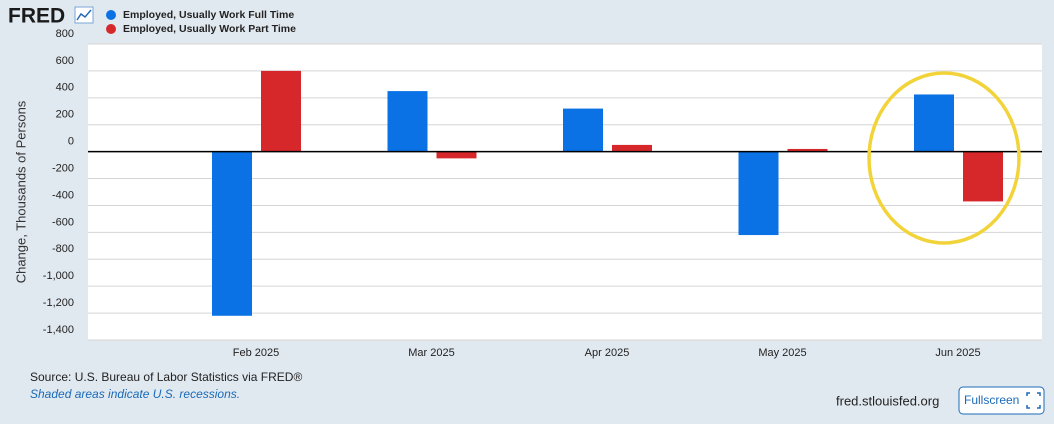  Describe the element at coordinates (20, 191) in the screenshot. I see `y-axis-label: Change, Thousands of Persons` at that location.